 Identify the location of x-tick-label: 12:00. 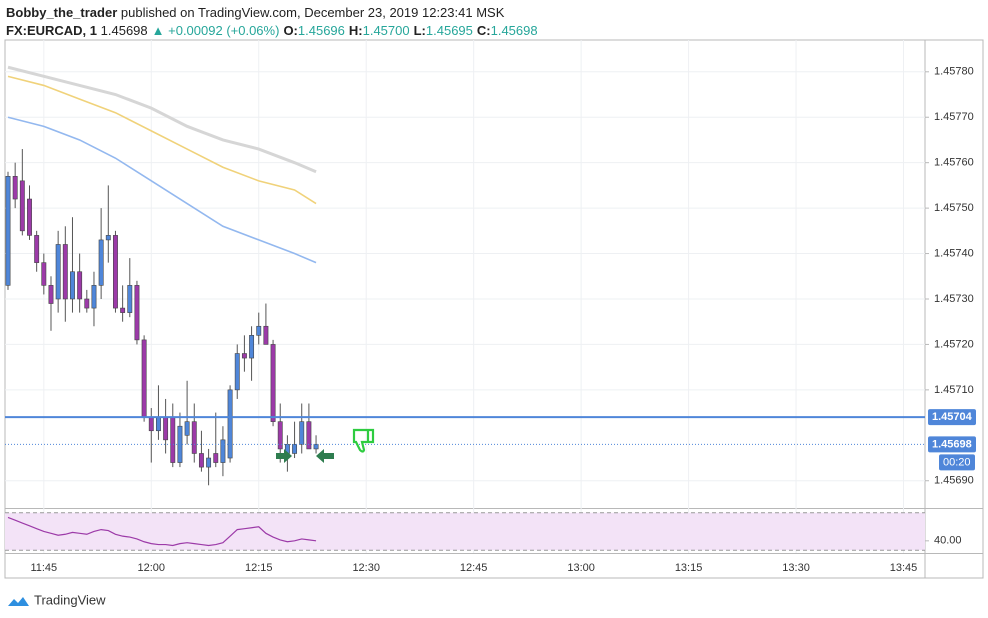
(152, 568).